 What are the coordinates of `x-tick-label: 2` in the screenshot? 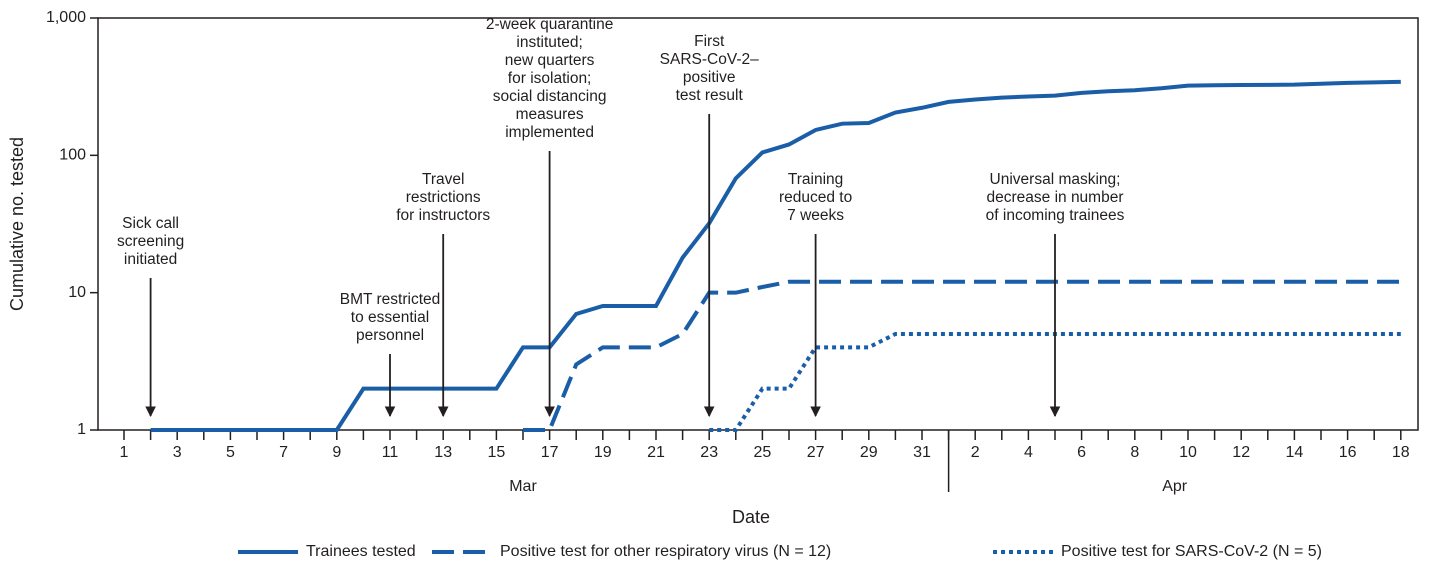 It's located at (975, 452).